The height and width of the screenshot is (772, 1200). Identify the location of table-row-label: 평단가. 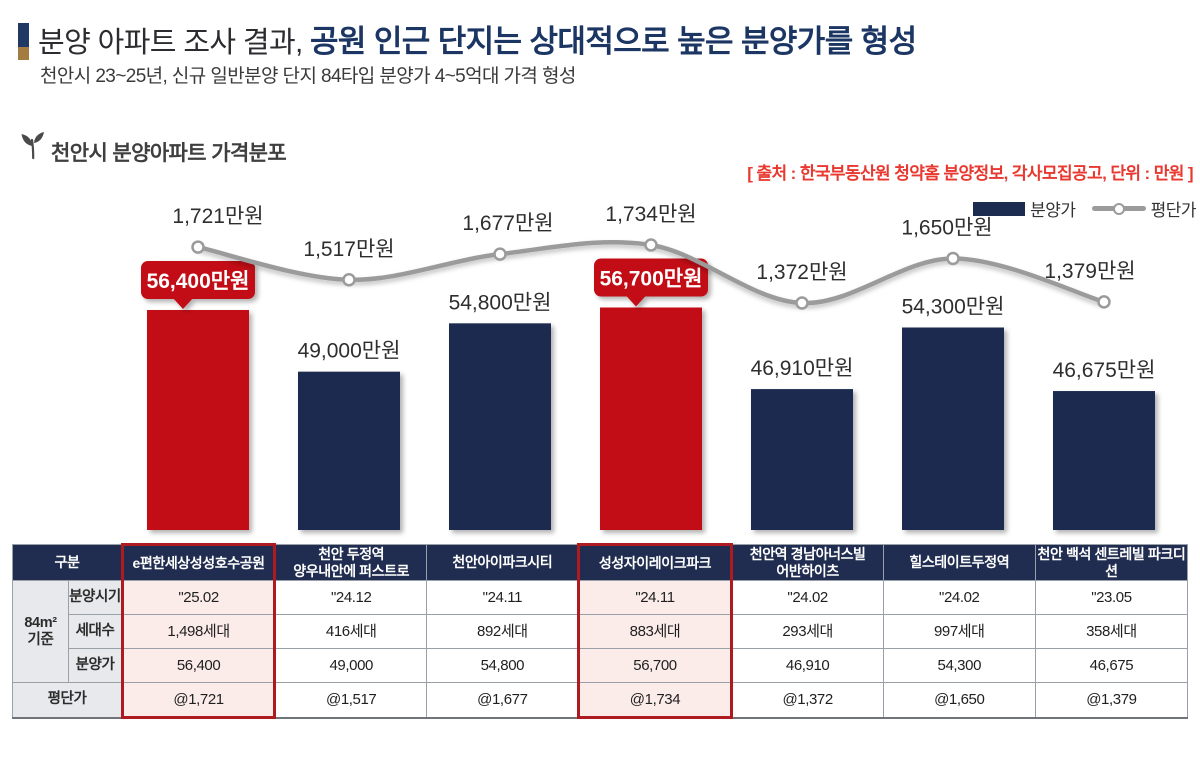
(67, 700).